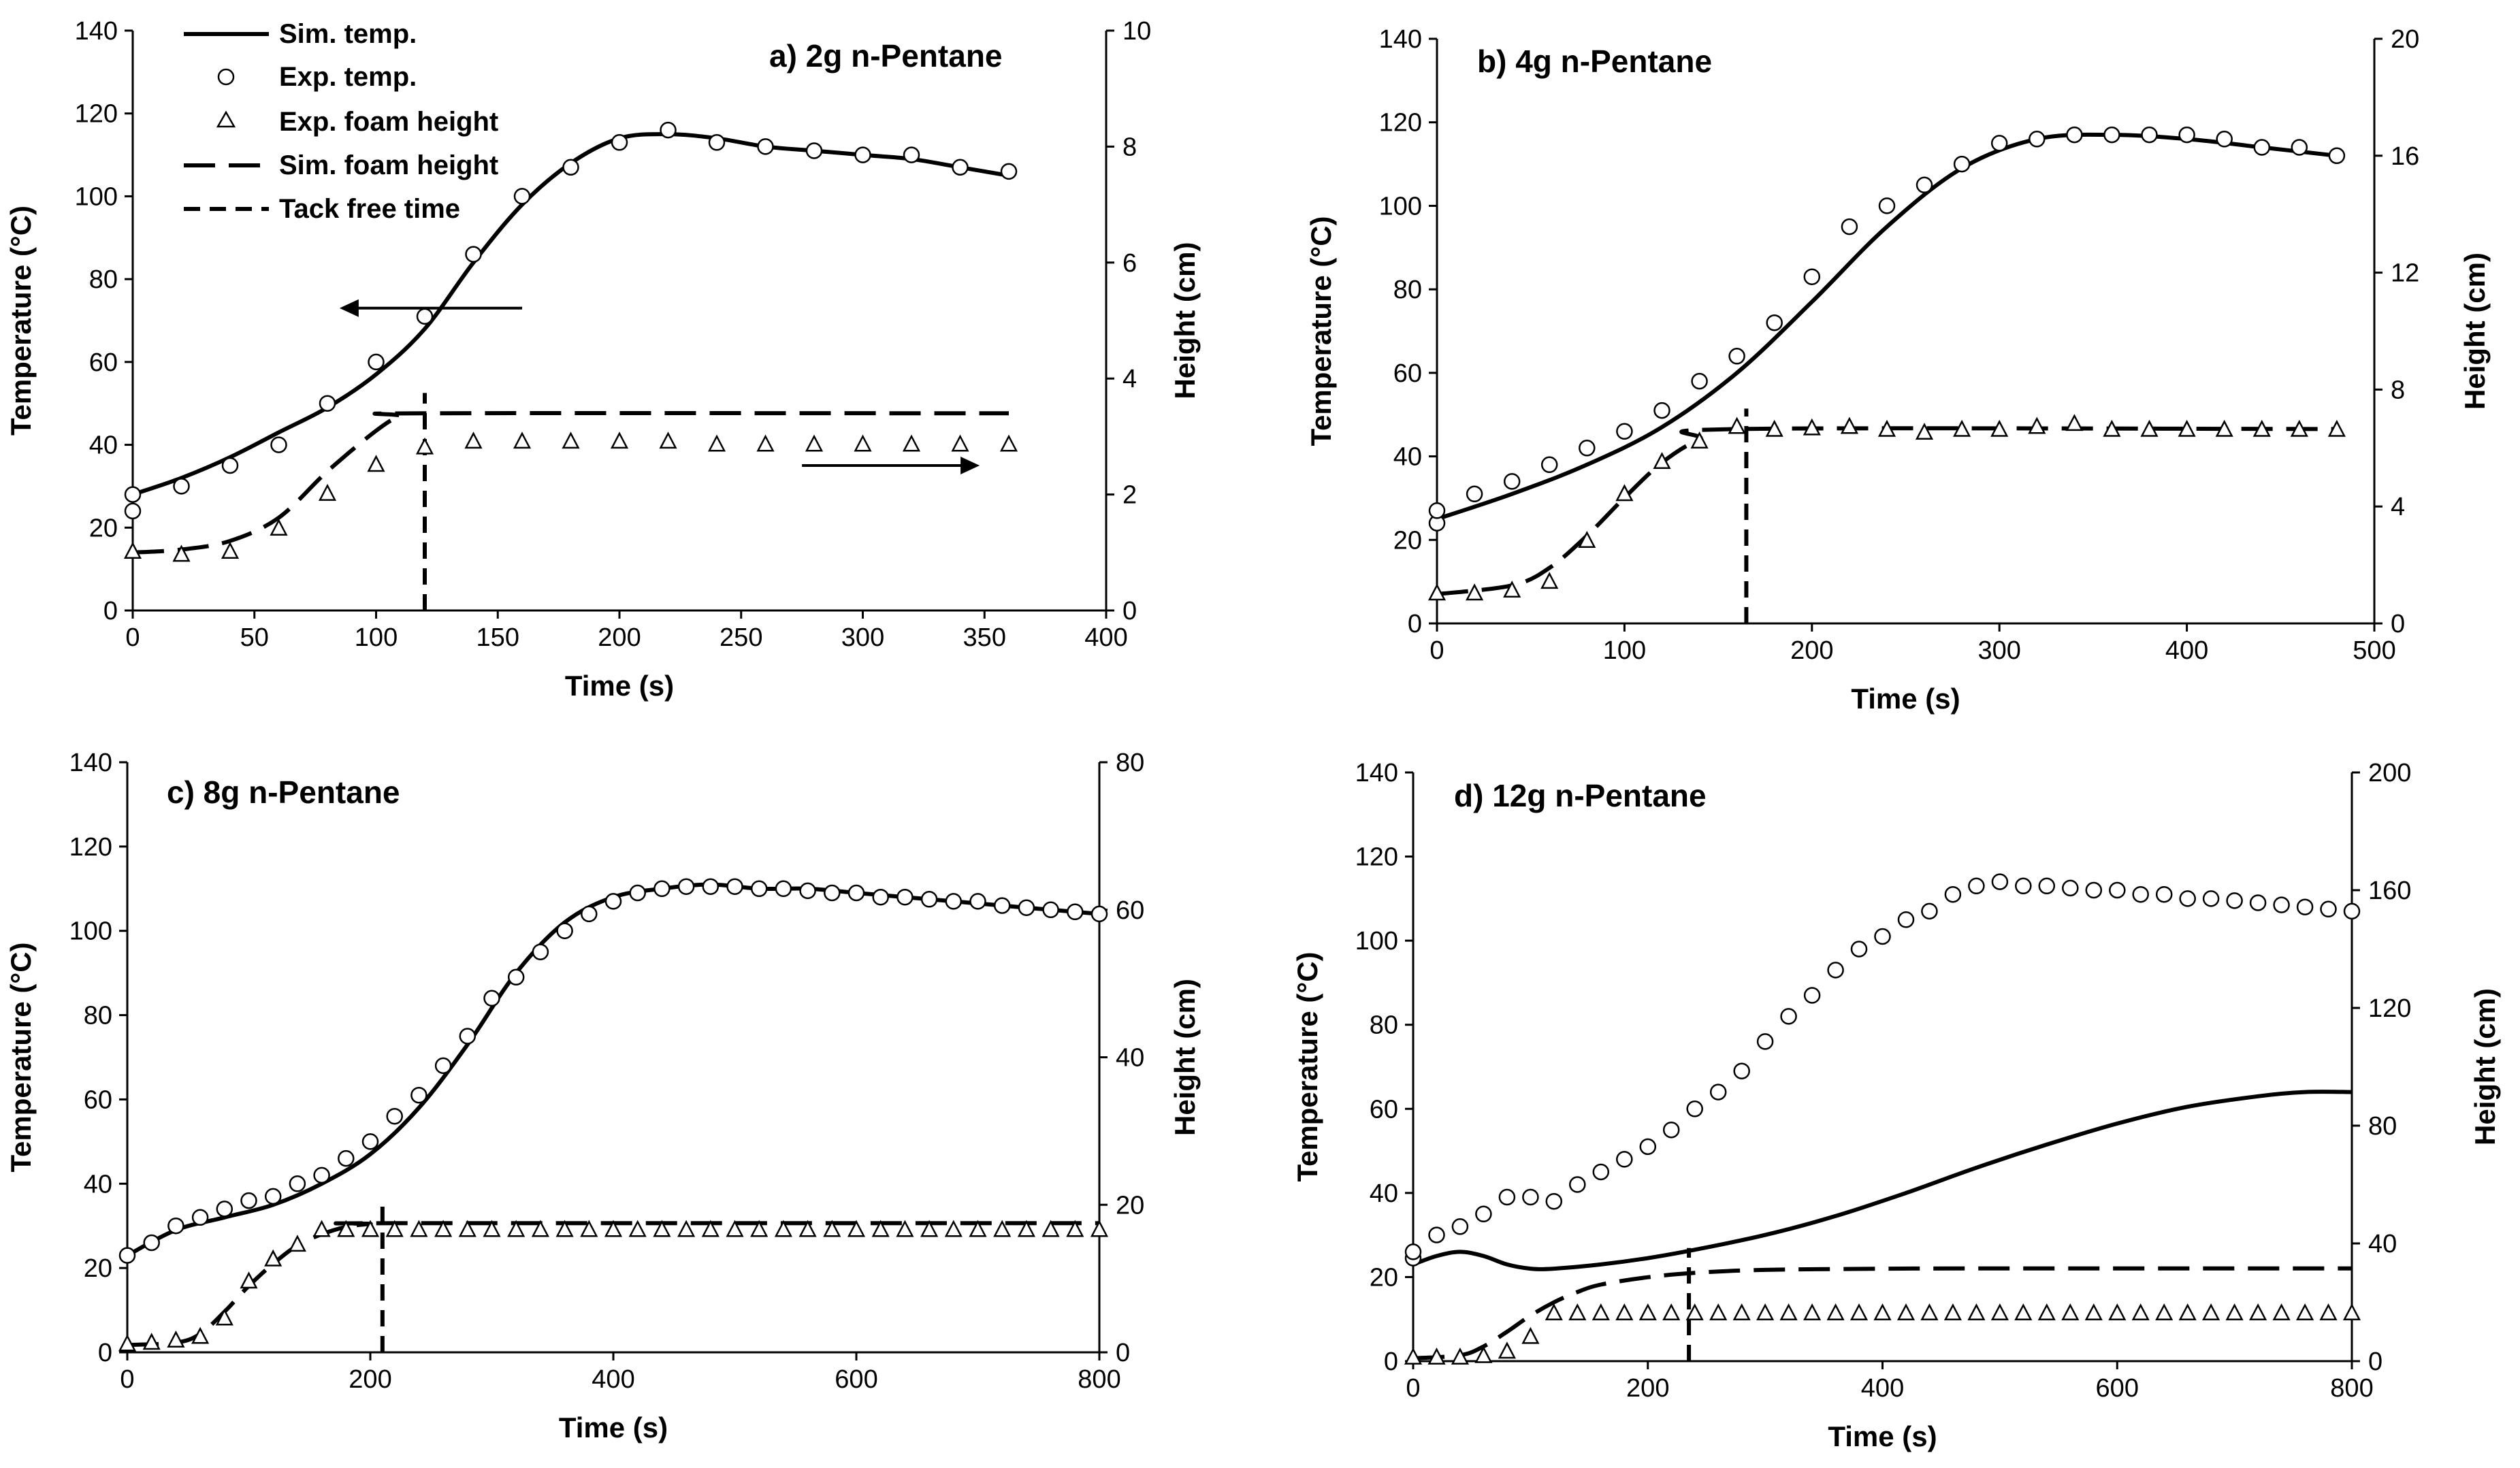  Describe the element at coordinates (91, 931) in the screenshot. I see `y-tick-label: 100` at that location.